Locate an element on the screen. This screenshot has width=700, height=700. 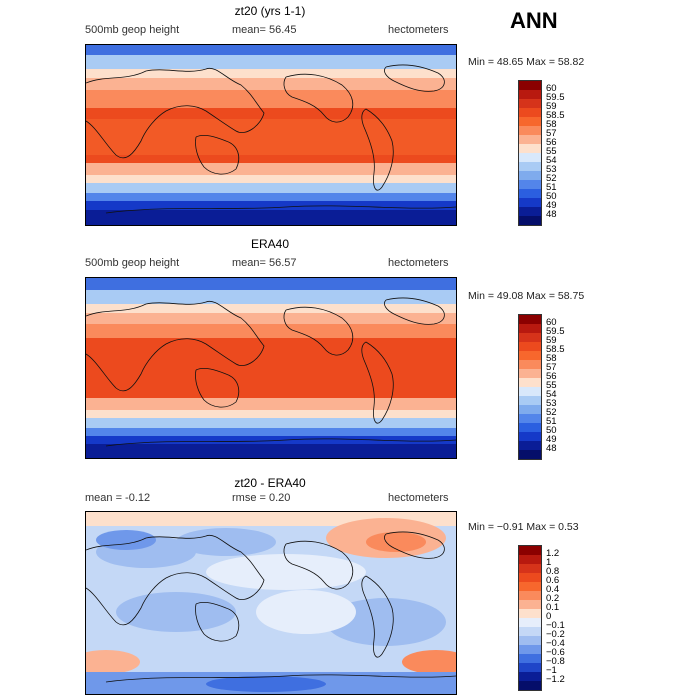
panel-3-rmse: rmse = 0.20 is located at coordinates (261, 498).